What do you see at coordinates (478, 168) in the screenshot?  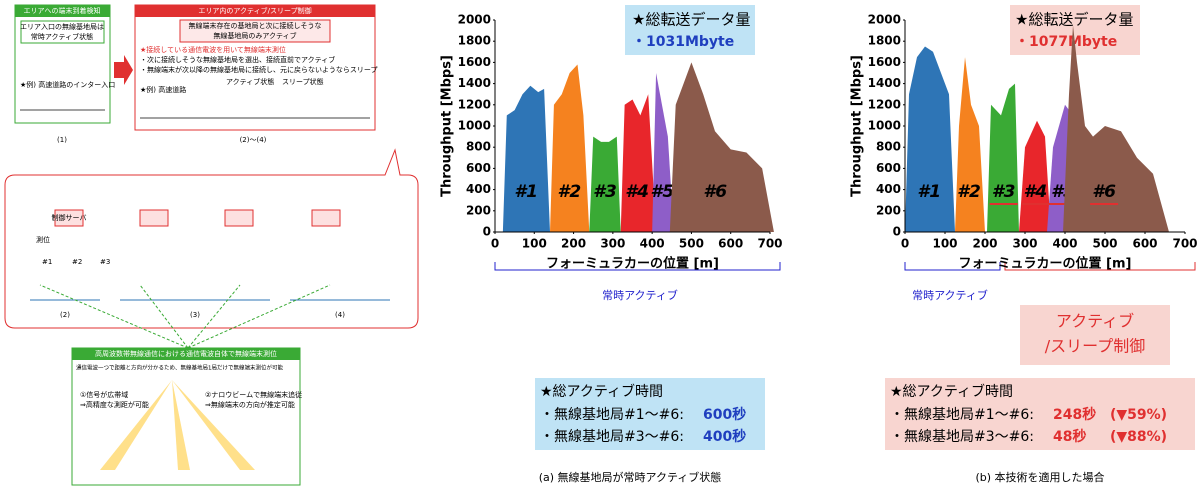 I see `y-tick-label: 600` at bounding box center [478, 168].